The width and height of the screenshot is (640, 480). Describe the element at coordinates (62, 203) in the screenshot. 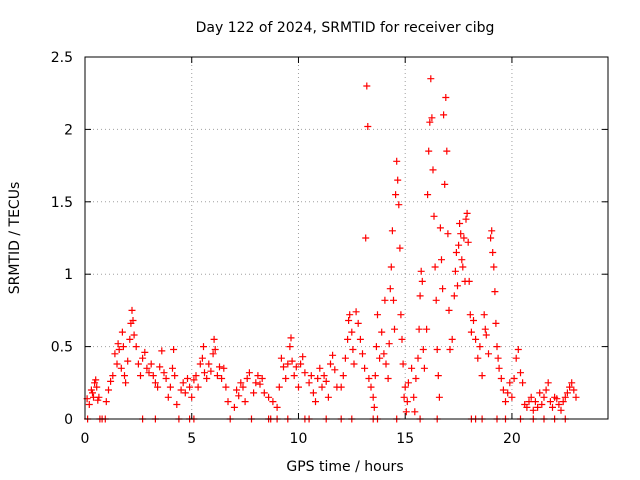

I see `y-tick-label: 1.5` at that location.